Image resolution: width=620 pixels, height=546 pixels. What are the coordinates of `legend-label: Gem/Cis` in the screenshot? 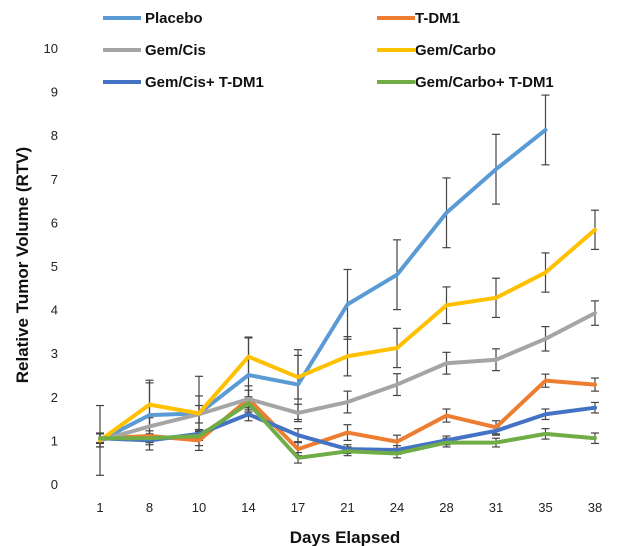 It's located at (175, 50).